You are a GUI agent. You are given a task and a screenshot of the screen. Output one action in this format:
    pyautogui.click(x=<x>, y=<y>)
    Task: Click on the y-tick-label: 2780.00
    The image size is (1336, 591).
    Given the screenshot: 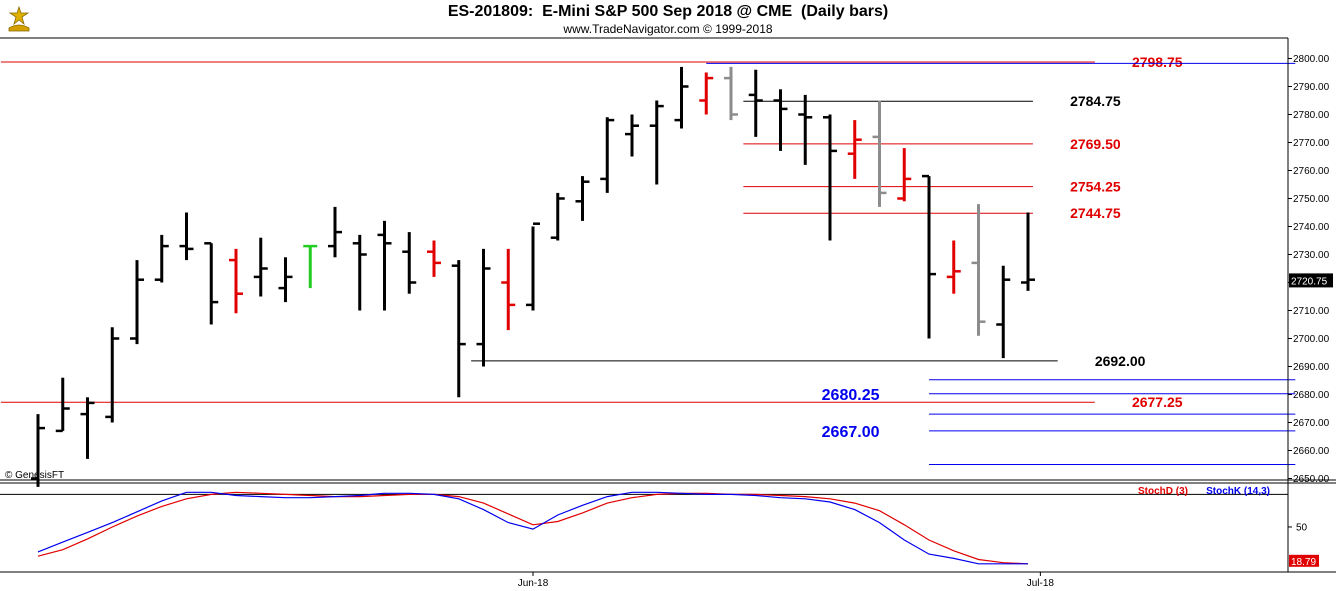 What is the action you would take?
    pyautogui.click(x=1311, y=115)
    